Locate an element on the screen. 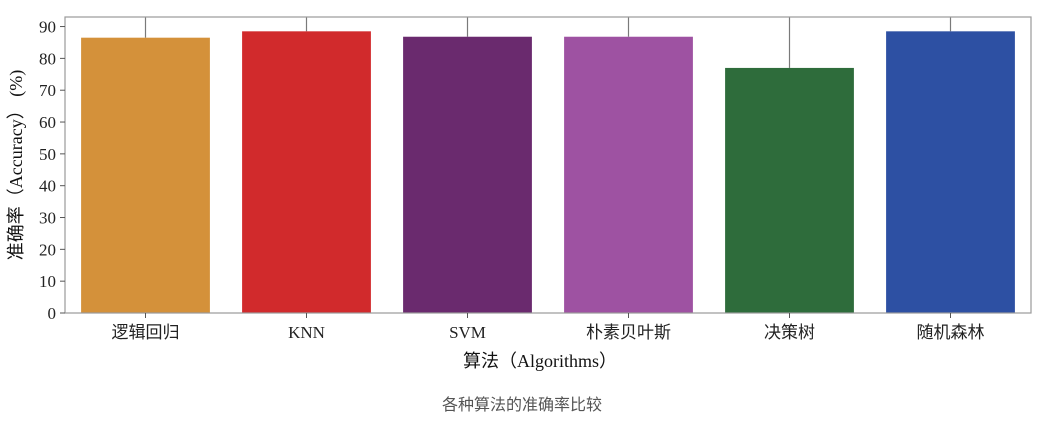  y-tick-label: 20 is located at coordinates (47, 249).